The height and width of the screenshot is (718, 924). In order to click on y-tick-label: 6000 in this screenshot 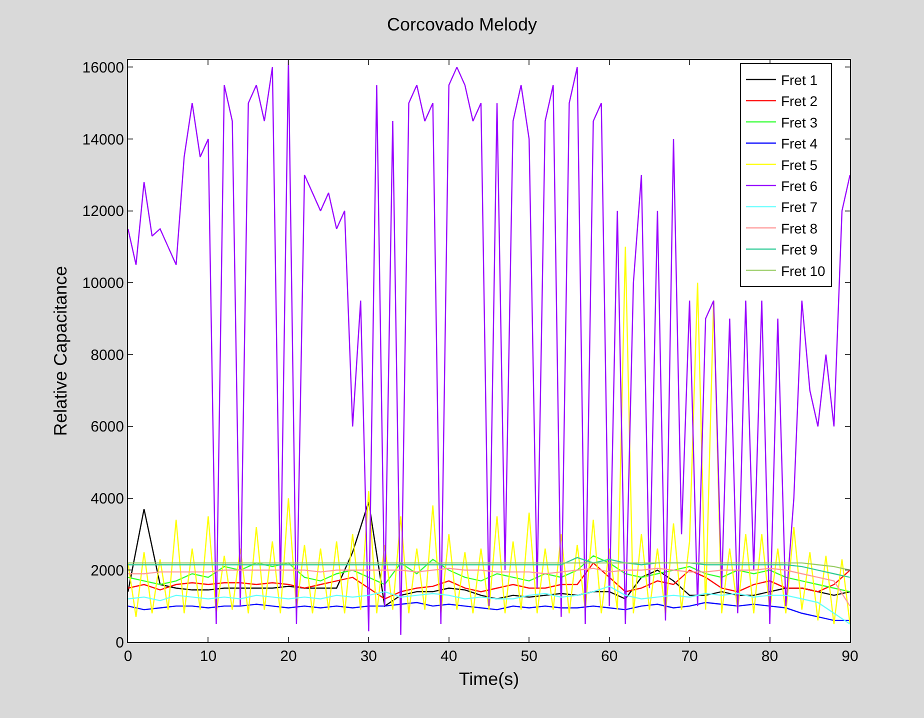, I will do `click(107, 427)`.